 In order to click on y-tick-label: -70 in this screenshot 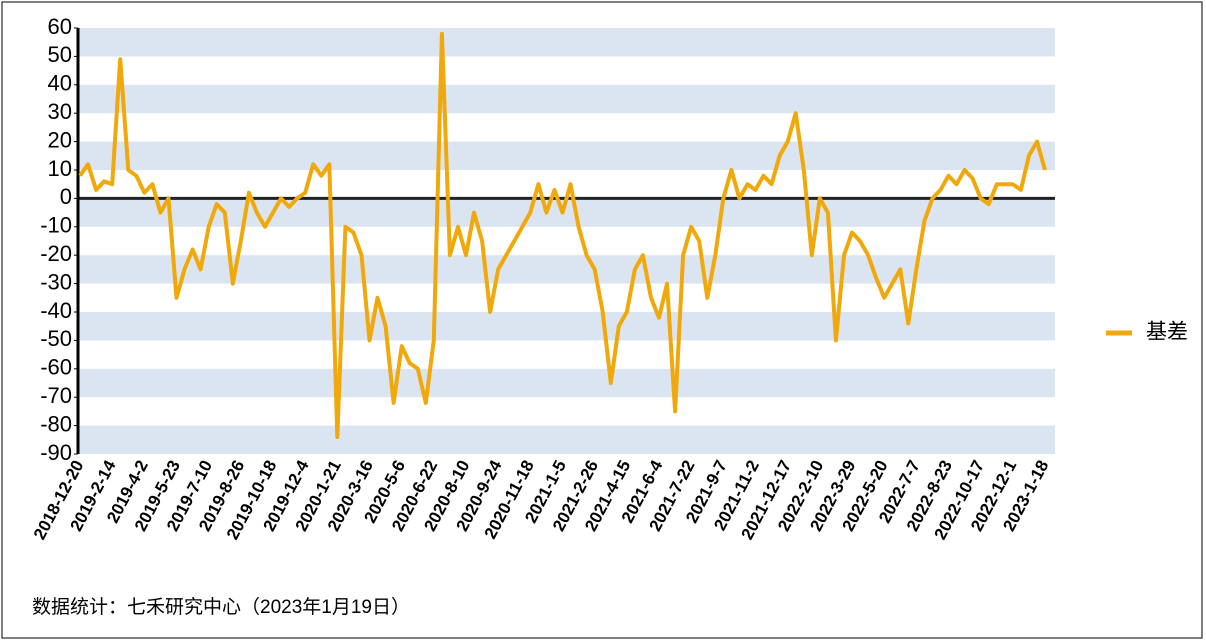, I will do `click(56, 395)`.